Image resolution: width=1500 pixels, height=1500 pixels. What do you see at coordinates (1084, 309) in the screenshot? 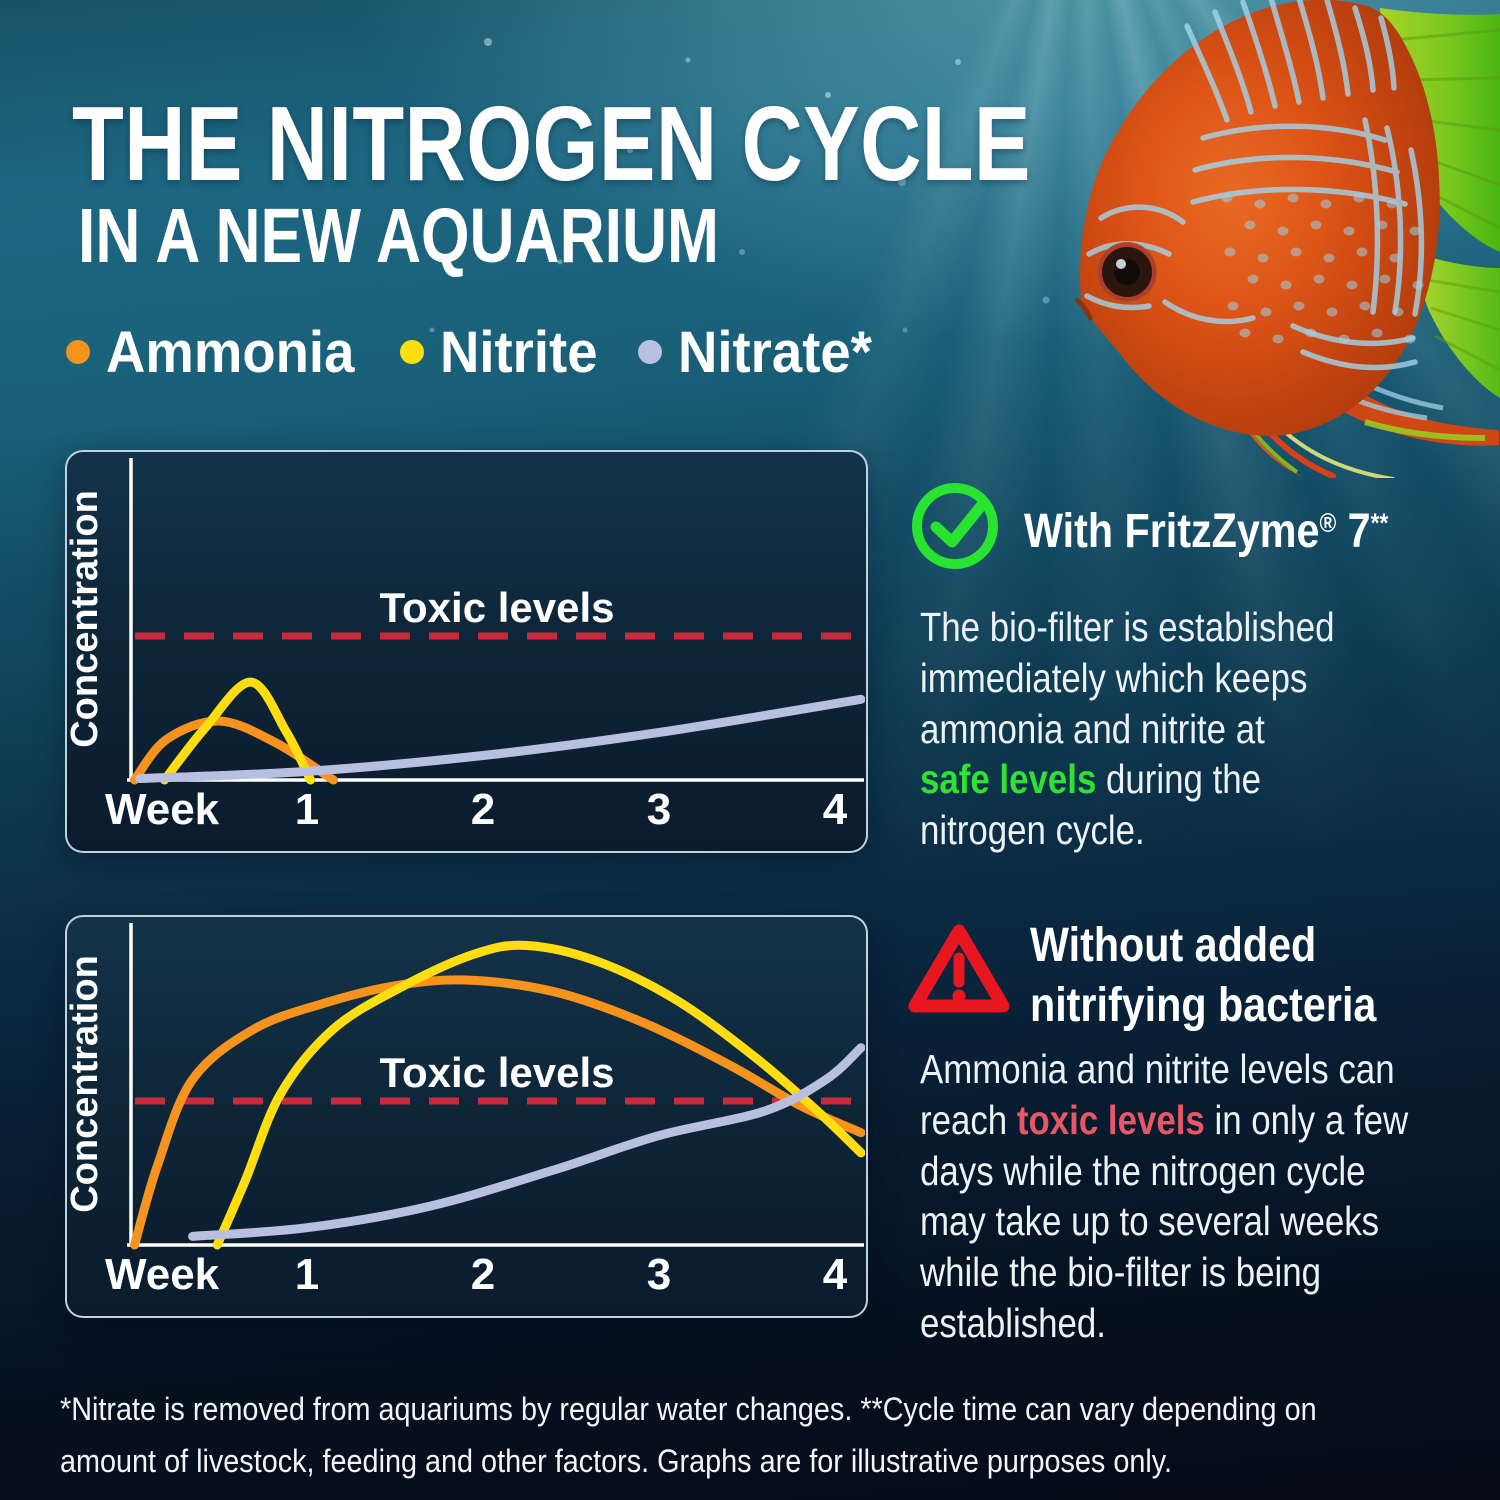
I see `fish-mouth` at bounding box center [1084, 309].